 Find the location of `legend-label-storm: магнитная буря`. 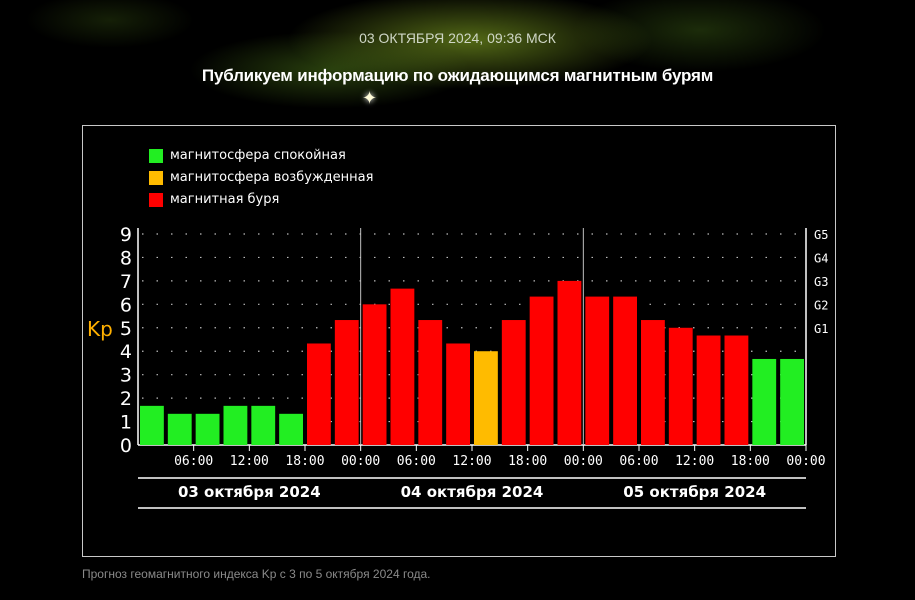

legend-label-storm: магнитная буря is located at coordinates (225, 199).